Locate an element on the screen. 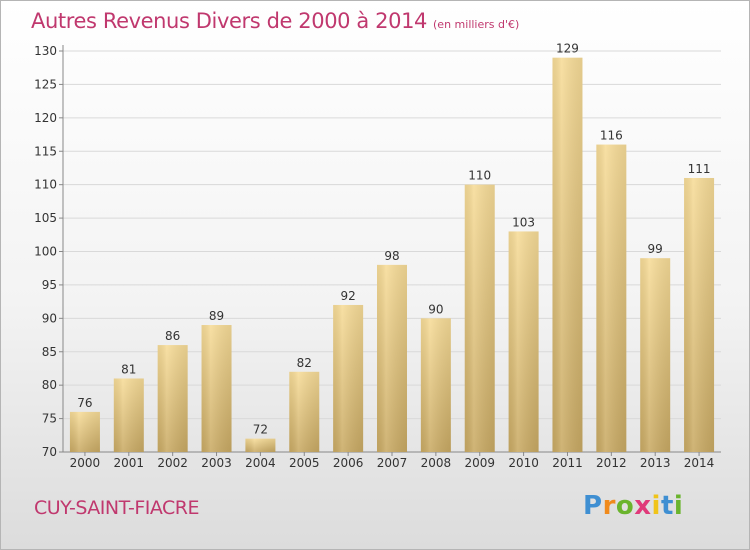 The height and width of the screenshot is (550, 750). x-tick-label: 2003 is located at coordinates (216, 463).